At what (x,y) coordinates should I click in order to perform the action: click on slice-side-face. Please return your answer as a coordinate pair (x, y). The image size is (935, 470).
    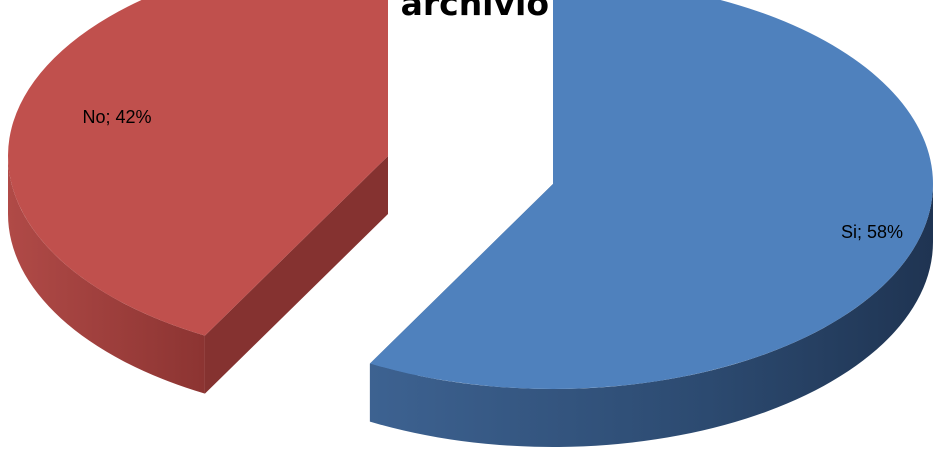
    Looking at the image, I should click on (106, 275).